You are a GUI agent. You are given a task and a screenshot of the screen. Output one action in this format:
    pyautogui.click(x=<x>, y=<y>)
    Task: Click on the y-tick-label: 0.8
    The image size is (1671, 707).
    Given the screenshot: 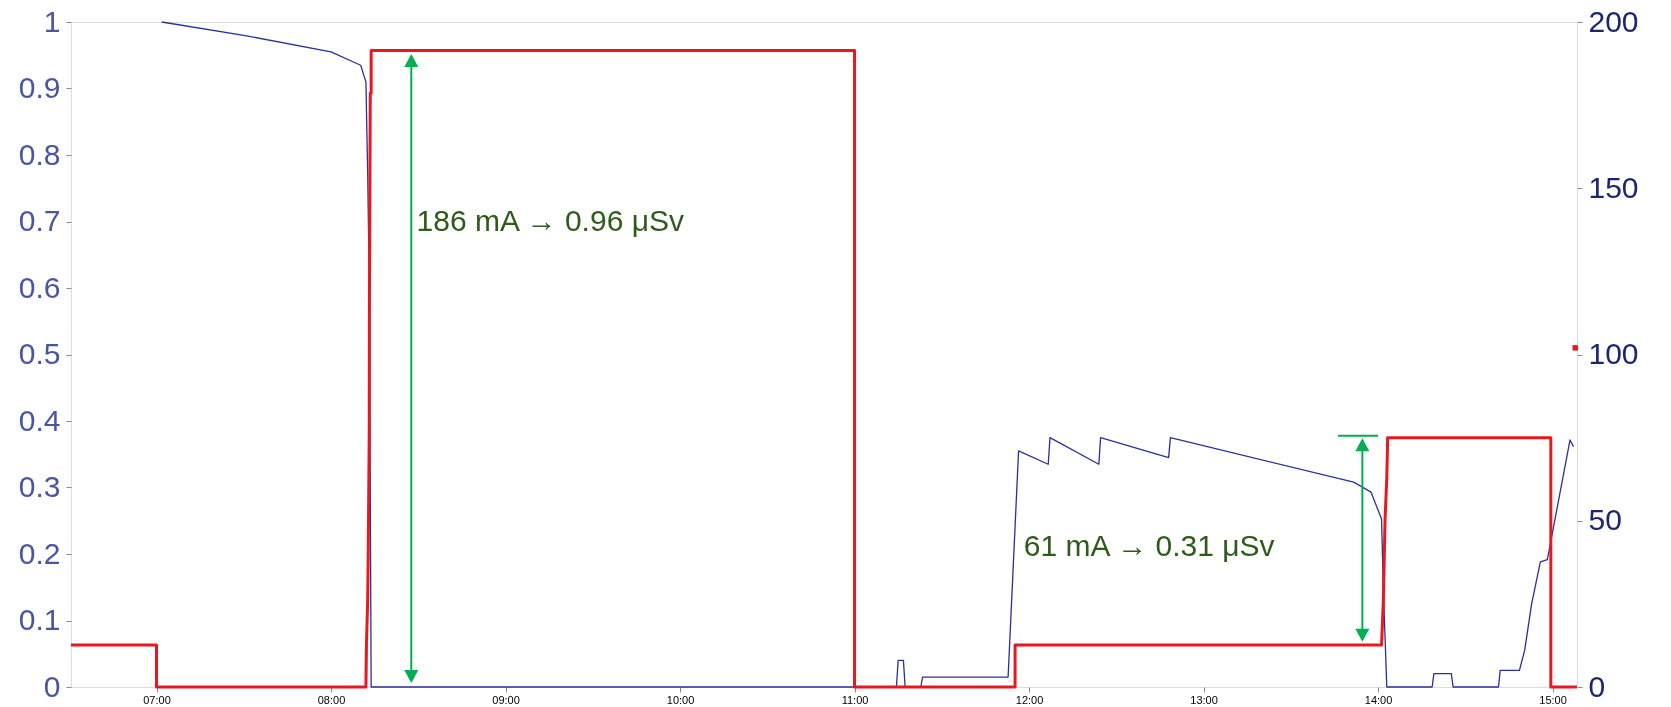 What is the action you would take?
    pyautogui.click(x=39, y=154)
    